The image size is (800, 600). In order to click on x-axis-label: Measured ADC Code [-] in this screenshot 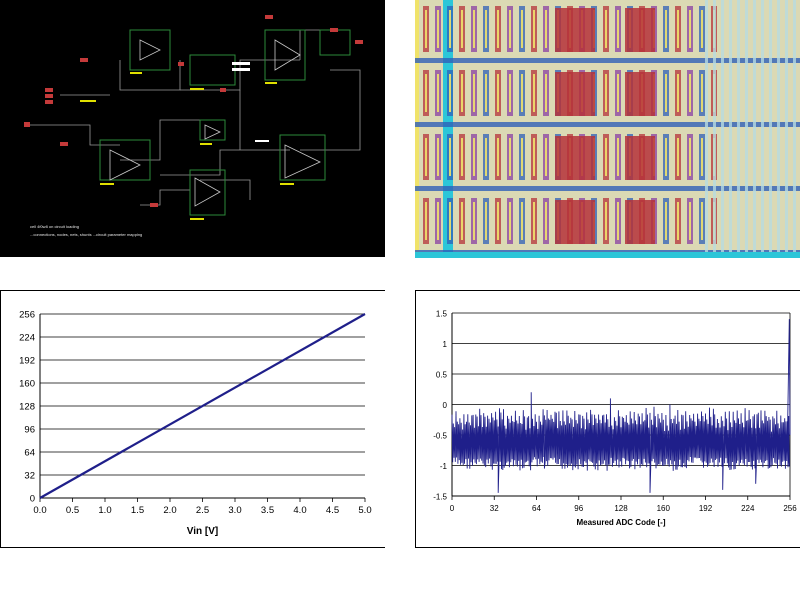, I will do `click(620, 522)`.